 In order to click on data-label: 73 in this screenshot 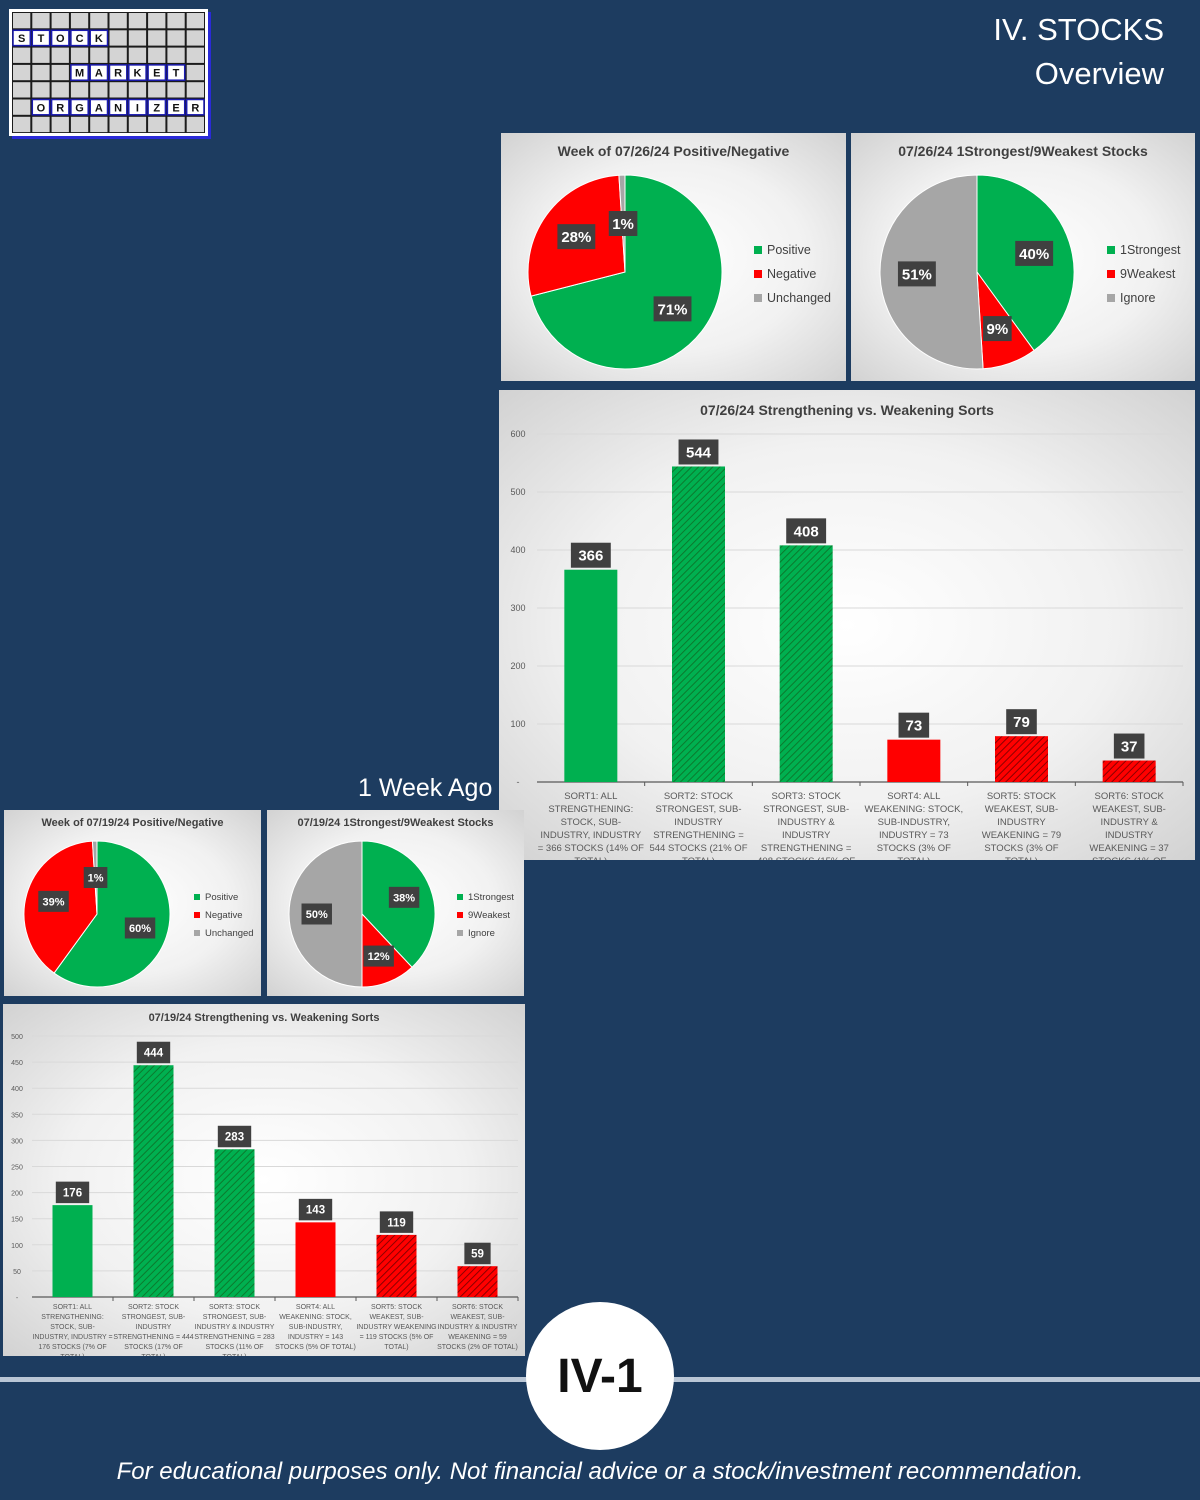, I will do `click(913, 726)`.